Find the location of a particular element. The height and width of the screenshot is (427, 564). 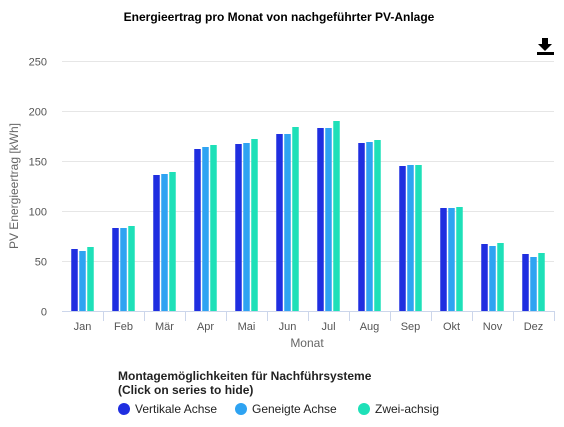

axes is located at coordinates (308, 316).